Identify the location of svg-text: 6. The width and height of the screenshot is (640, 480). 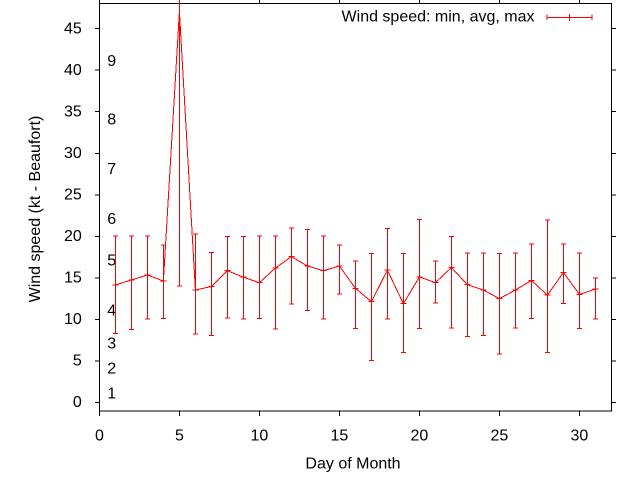
(111, 219).